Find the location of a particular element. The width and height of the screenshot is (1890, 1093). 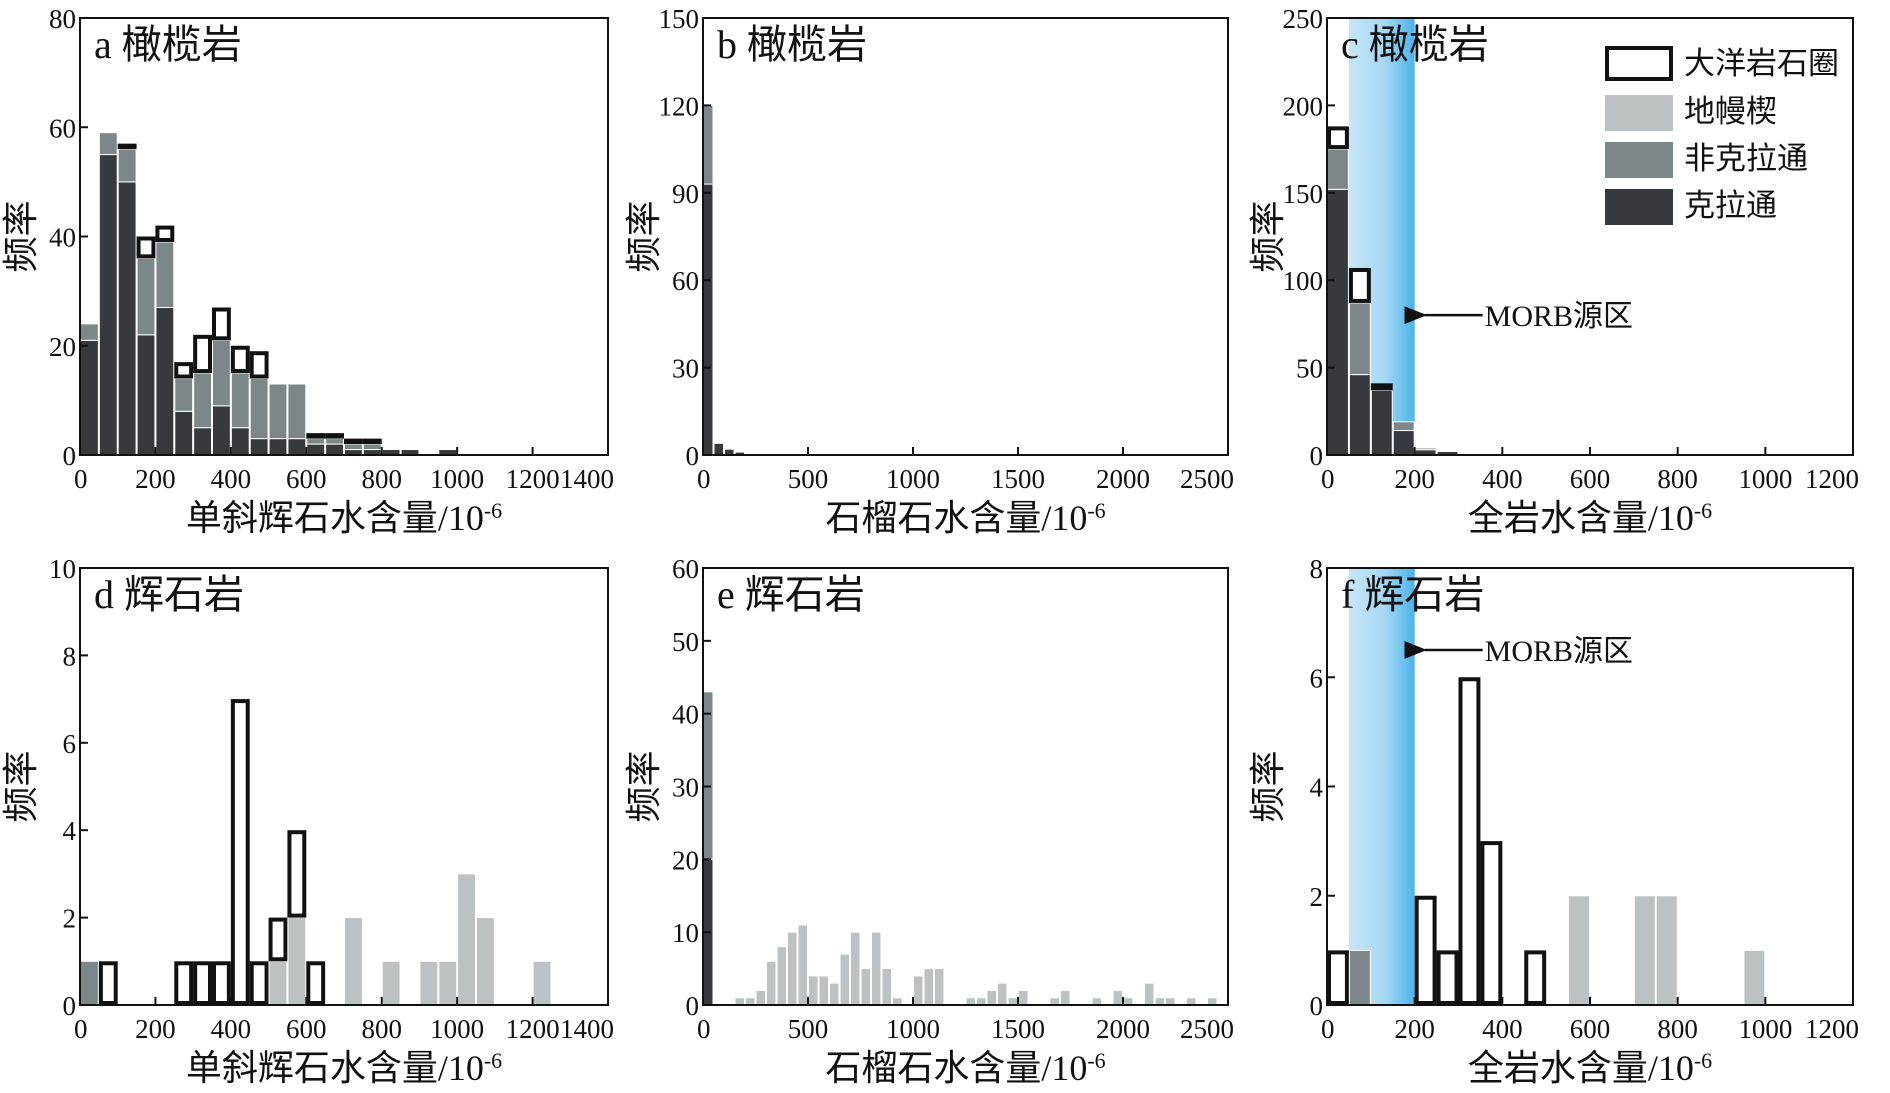

panel-title: a 橄榄岩 is located at coordinates (168, 44).